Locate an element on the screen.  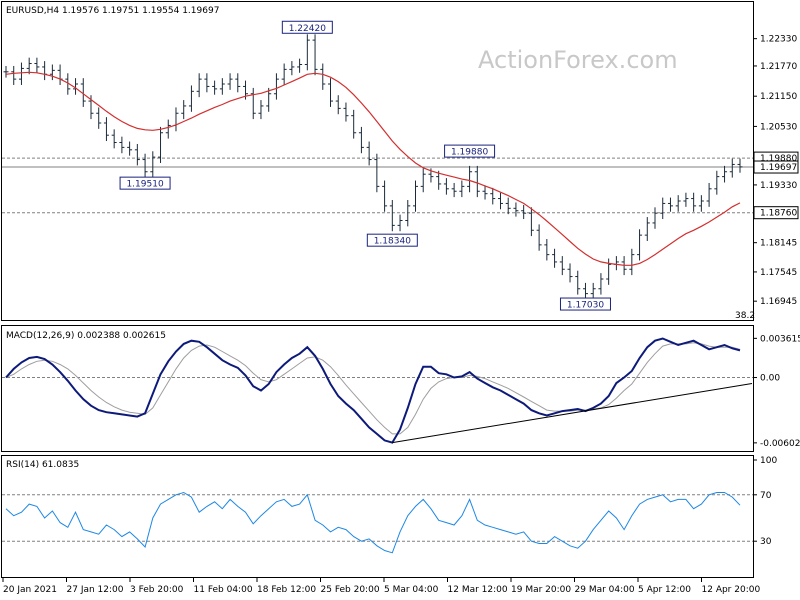
macd-trendline is located at coordinates (572, 413).